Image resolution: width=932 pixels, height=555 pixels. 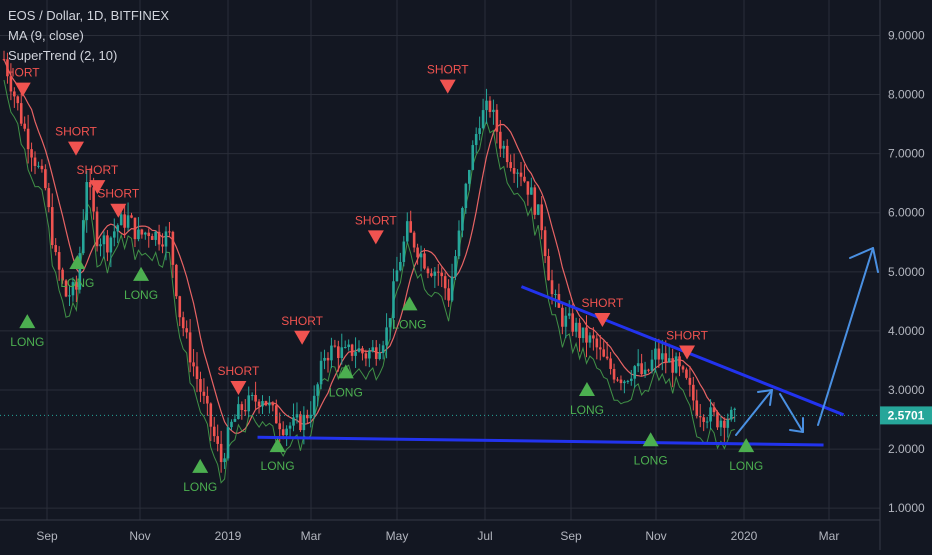 I want to click on y-tick-label: 5.0000, so click(x=906, y=272).